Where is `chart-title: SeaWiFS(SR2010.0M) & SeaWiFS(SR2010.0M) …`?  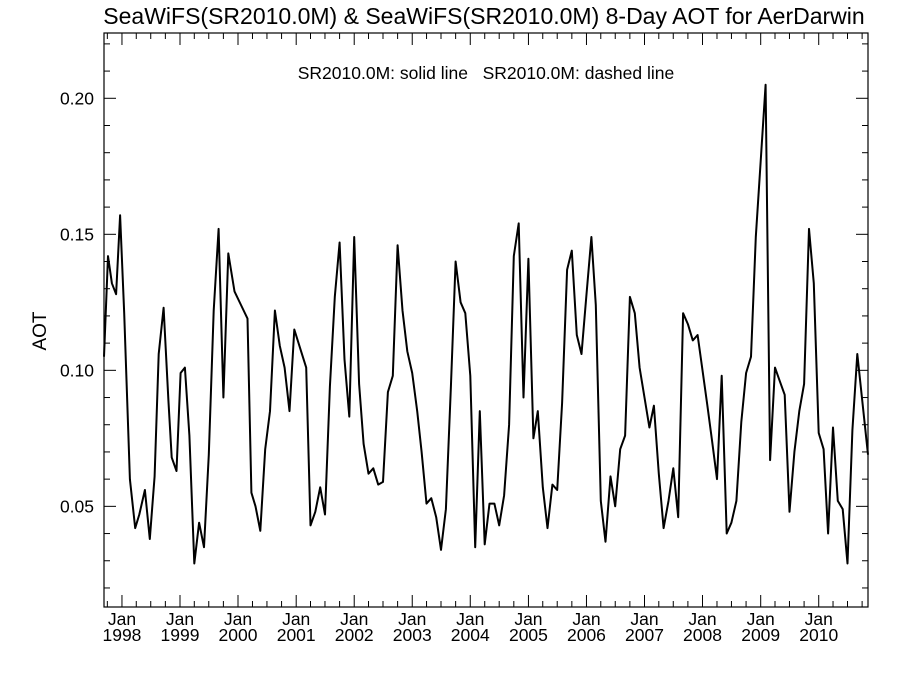 chart-title: SeaWiFS(SR2010.0M) & SeaWiFS(SR2010.0M) … is located at coordinates (483, 16).